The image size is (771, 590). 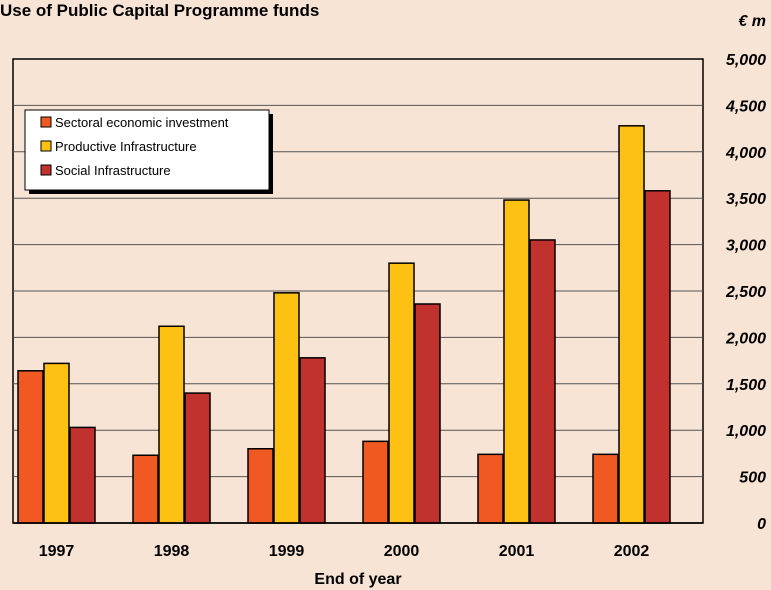 What do you see at coordinates (632, 551) in the screenshot?
I see `x-tick-label: 2002` at bounding box center [632, 551].